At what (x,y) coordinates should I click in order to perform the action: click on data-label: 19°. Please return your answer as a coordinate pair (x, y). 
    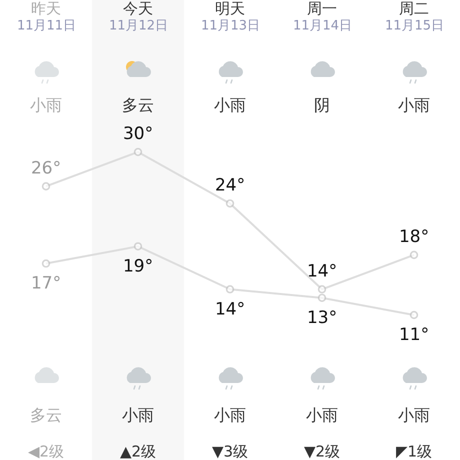
    Looking at the image, I should click on (138, 266).